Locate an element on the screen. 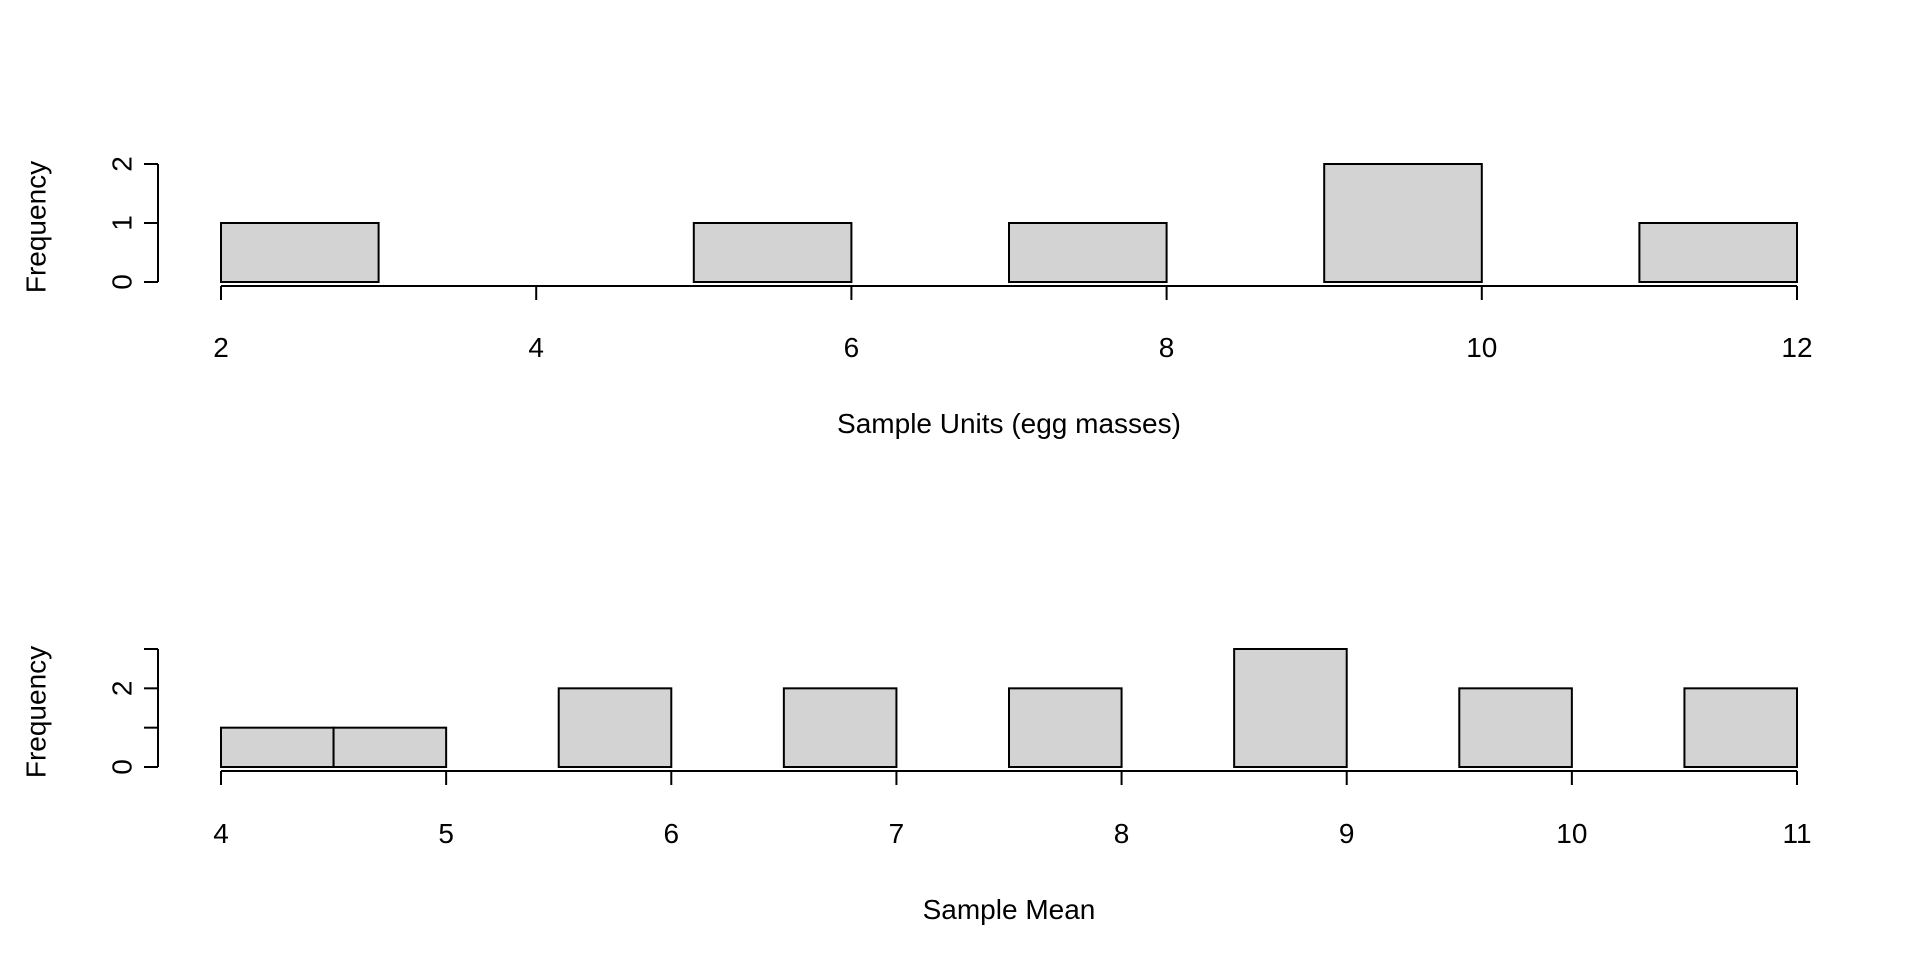  x-tick-label: 5 is located at coordinates (446, 833).